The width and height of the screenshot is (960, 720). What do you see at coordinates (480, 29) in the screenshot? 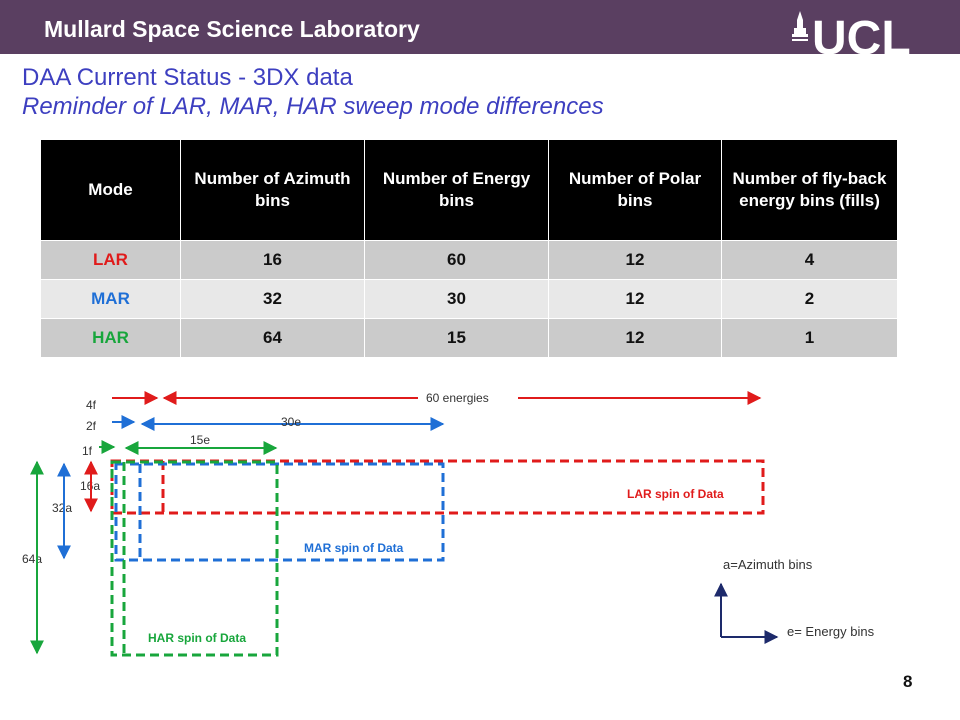
I see `header-bar: Mullard Space Science Laboratory UCL` at bounding box center [480, 29].